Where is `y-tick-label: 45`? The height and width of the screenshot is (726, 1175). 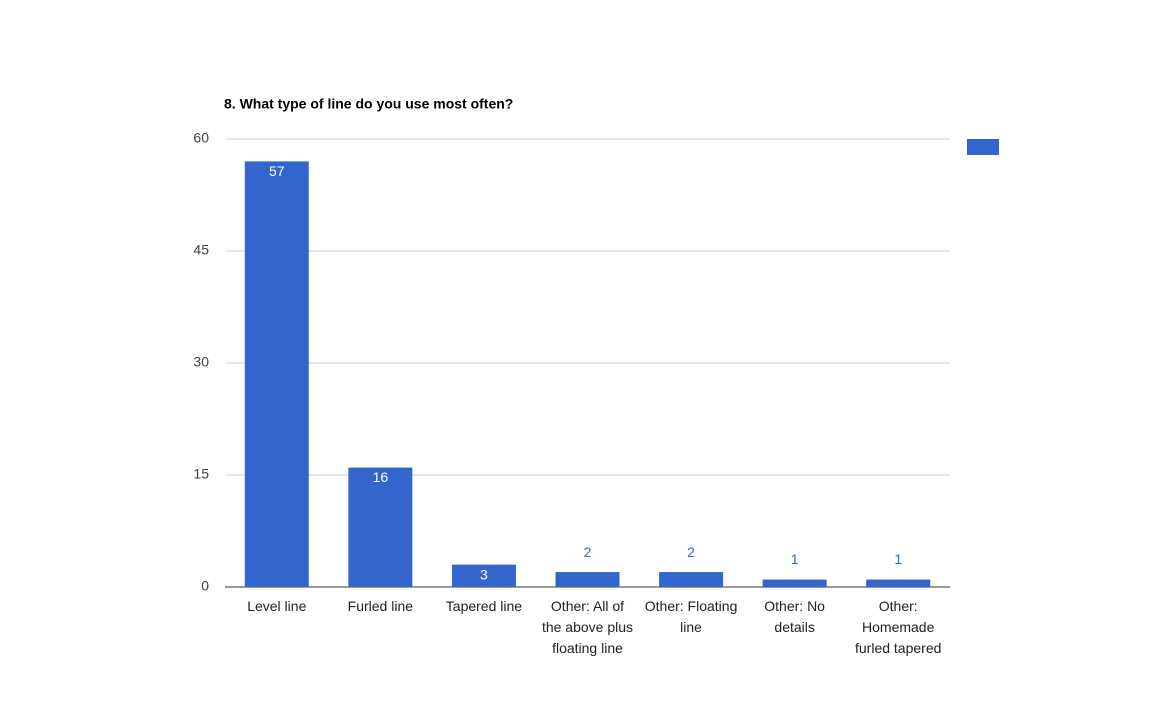 y-tick-label: 45 is located at coordinates (201, 250).